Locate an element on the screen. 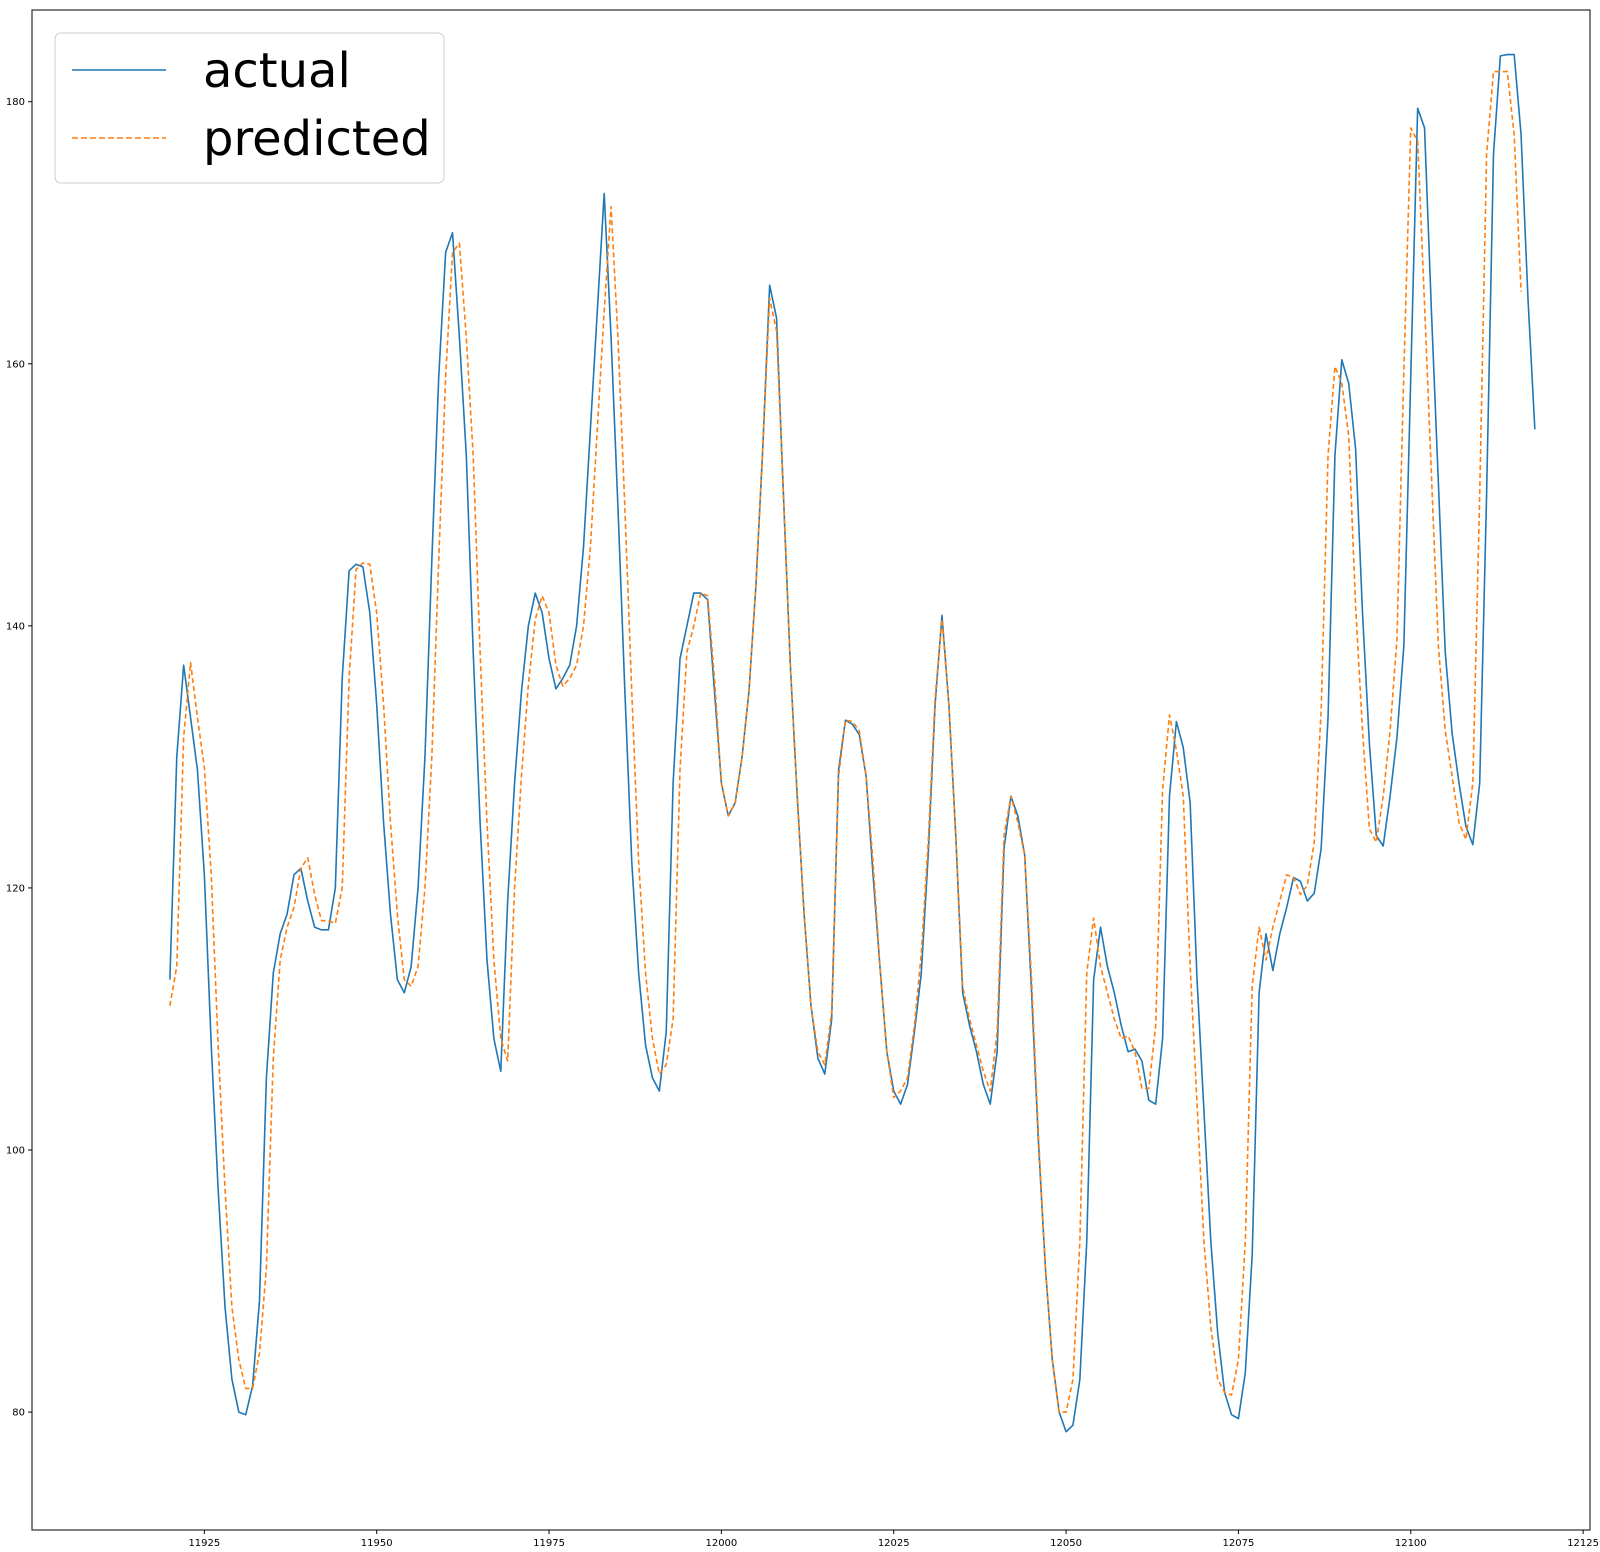 This screenshot has width=1600, height=1552. y-tick-label: 120 is located at coordinates (15, 888).